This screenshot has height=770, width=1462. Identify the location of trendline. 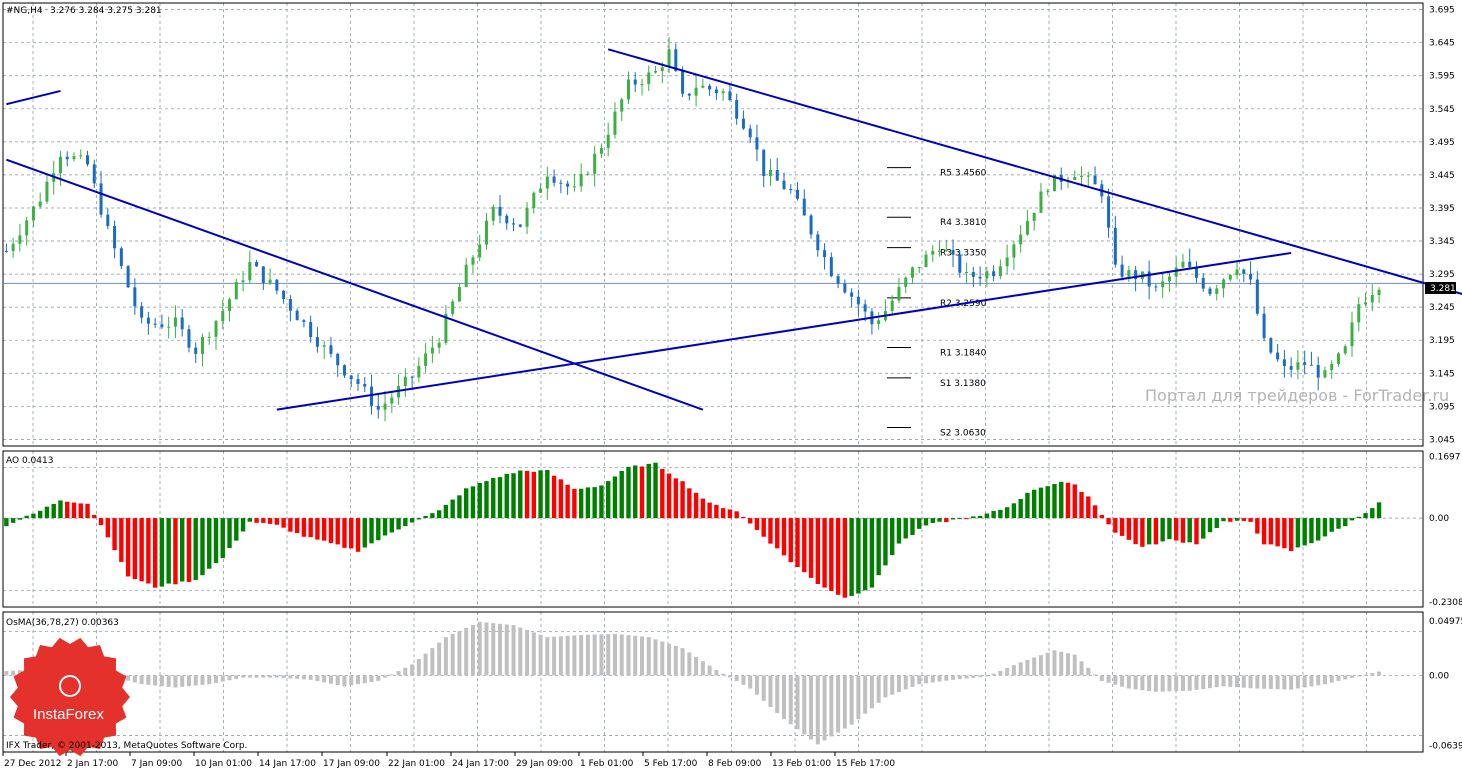
(784, 331).